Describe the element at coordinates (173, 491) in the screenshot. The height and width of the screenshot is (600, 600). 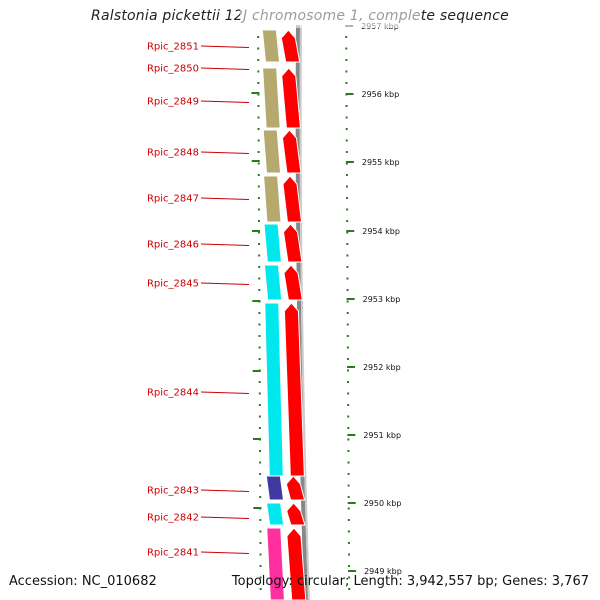
I see `gene-label: Rpic_2843` at that location.